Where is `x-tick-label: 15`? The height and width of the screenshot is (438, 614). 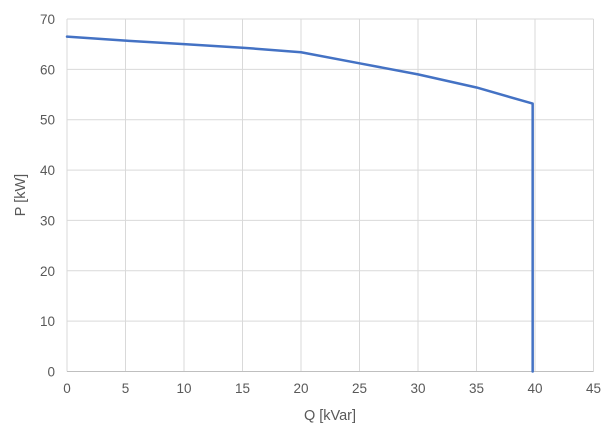
x-tick-label: 15 is located at coordinates (242, 388).